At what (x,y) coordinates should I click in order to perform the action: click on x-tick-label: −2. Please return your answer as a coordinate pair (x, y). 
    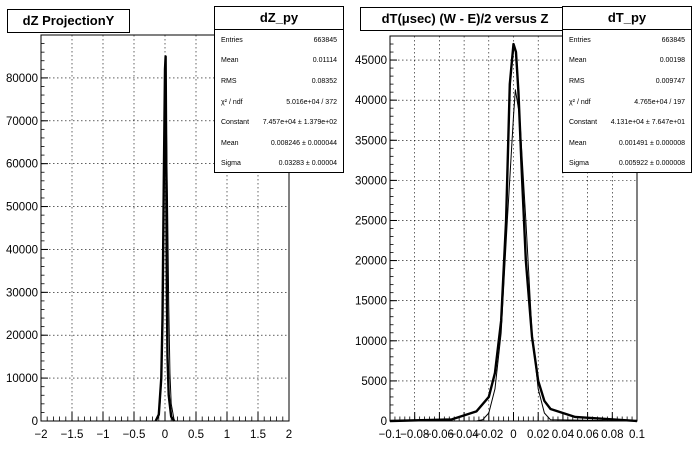
    Looking at the image, I should click on (40, 435).